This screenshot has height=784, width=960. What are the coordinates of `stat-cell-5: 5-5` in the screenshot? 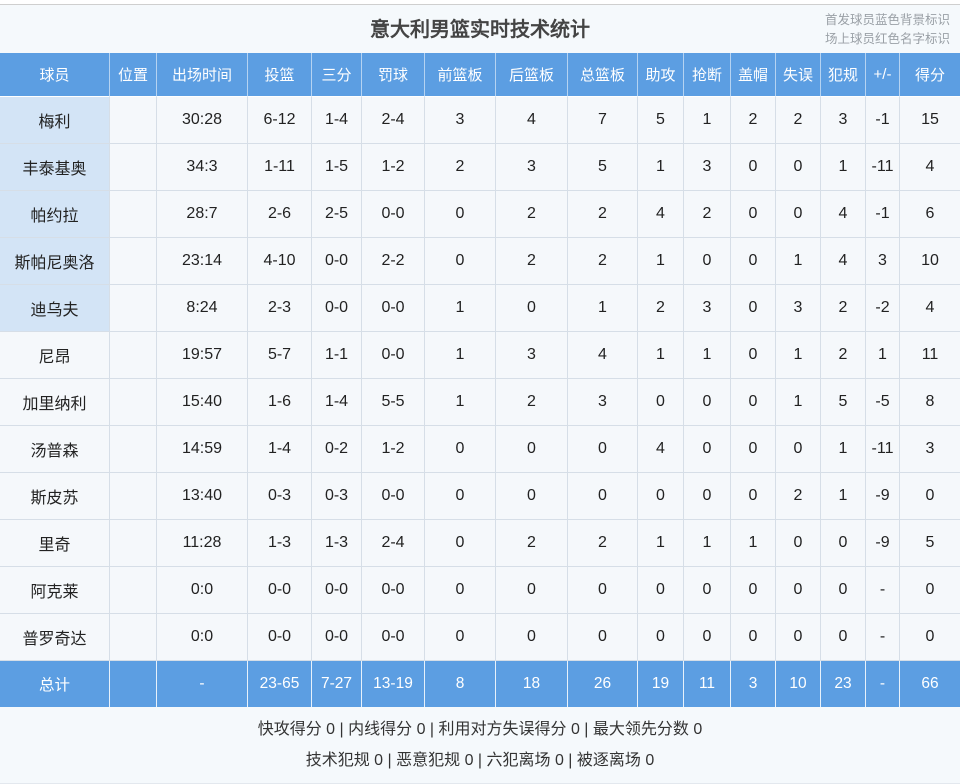 It's located at (393, 402).